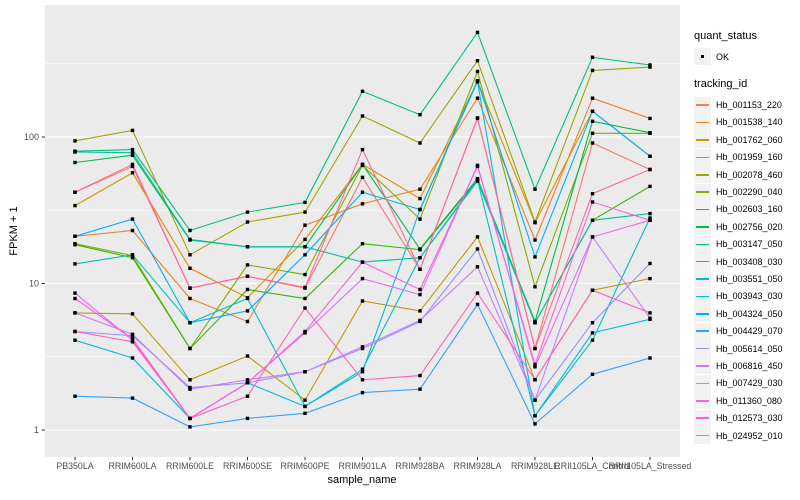  What do you see at coordinates (749, 226) in the screenshot?
I see `legend-item-label: Hb_002756_020` at bounding box center [749, 226].